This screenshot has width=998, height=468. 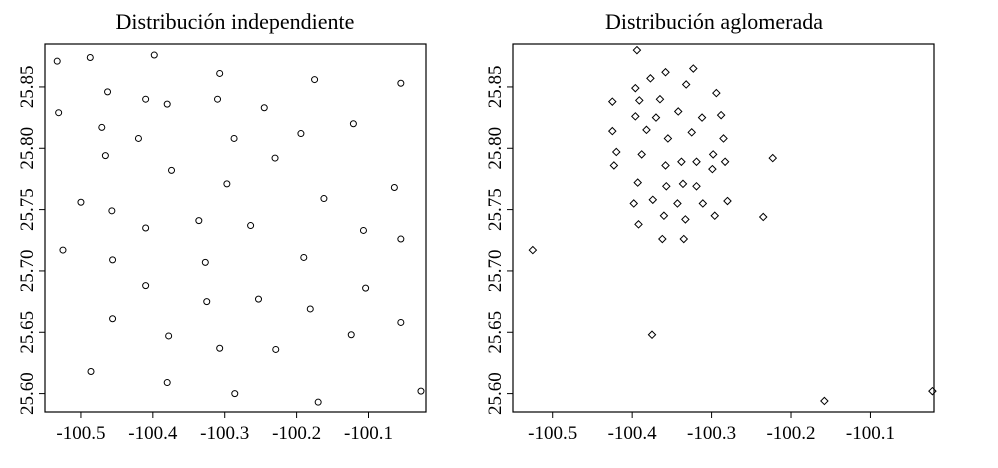 I want to click on y-tick-label: 25.65, so click(x=27, y=332).